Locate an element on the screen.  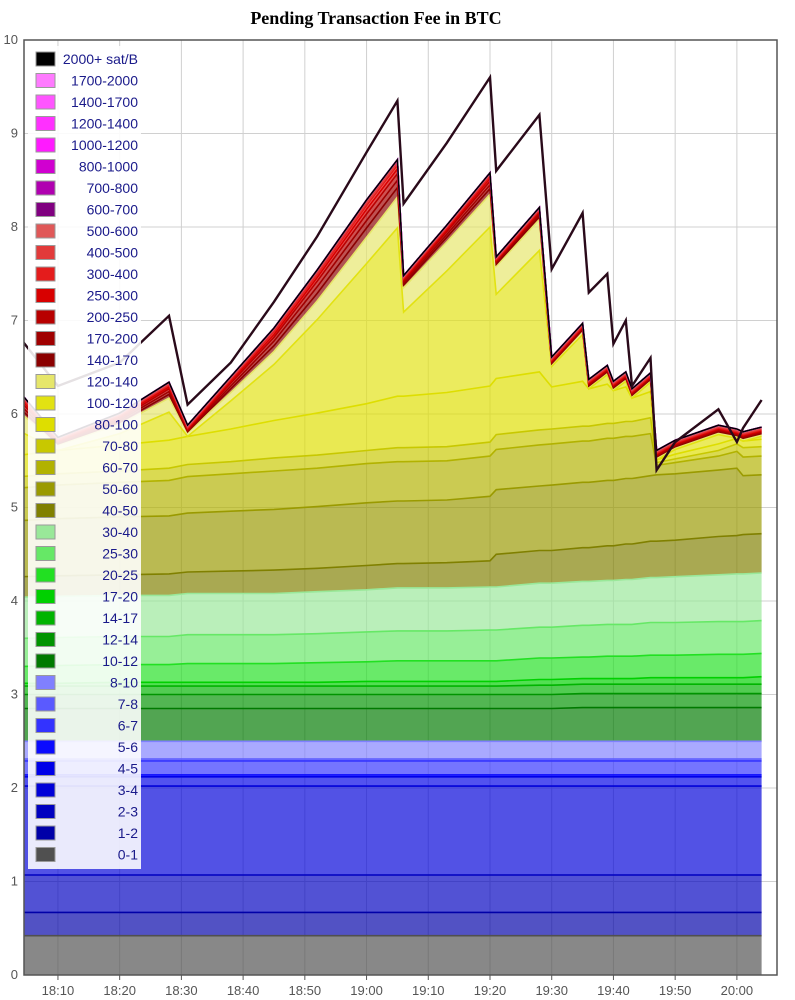
legend-label: 60-70 is located at coordinates (120, 468).